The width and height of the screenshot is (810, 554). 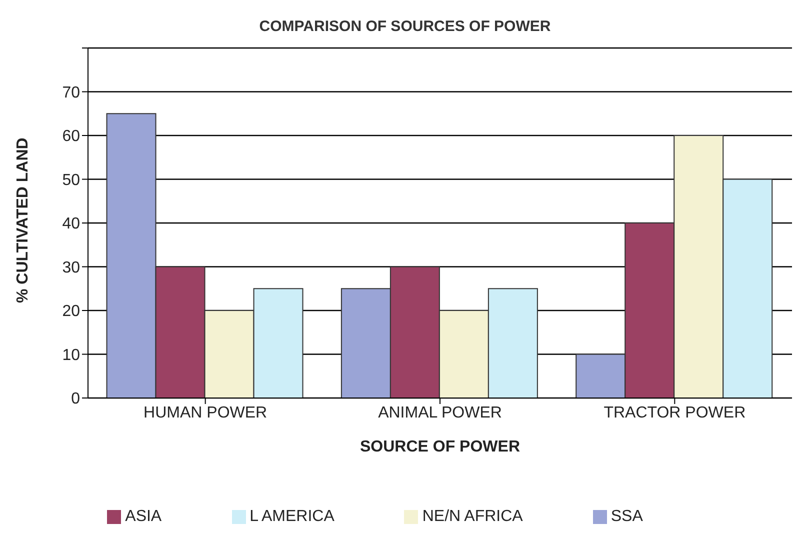 What do you see at coordinates (71, 267) in the screenshot?
I see `y-tick-label: 30` at bounding box center [71, 267].